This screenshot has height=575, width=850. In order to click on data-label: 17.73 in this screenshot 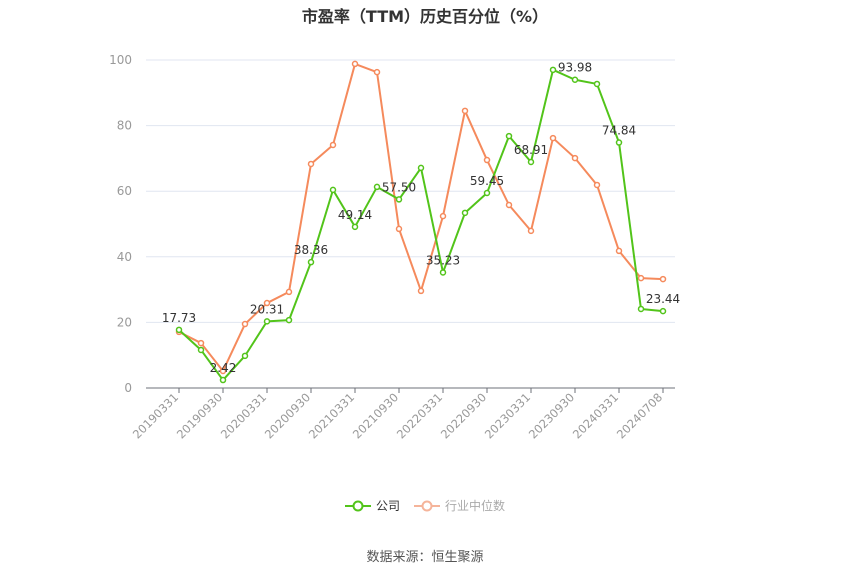, I will do `click(179, 318)`.